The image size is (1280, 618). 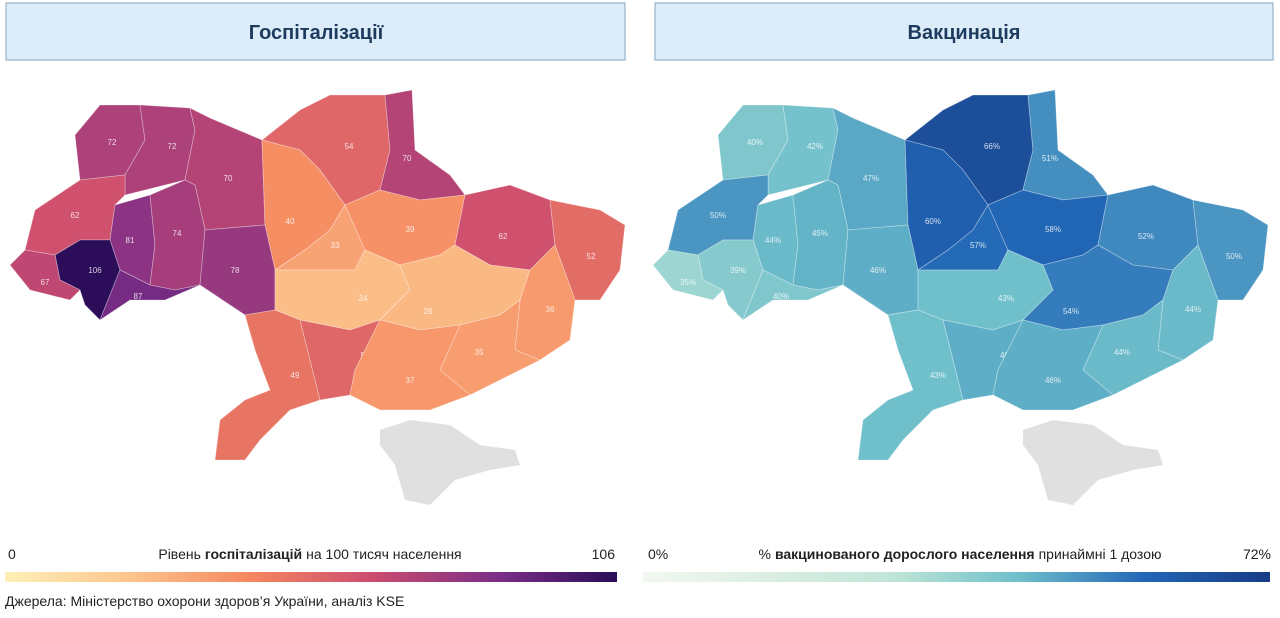 I want to click on region-label: 42%, so click(x=815, y=146).